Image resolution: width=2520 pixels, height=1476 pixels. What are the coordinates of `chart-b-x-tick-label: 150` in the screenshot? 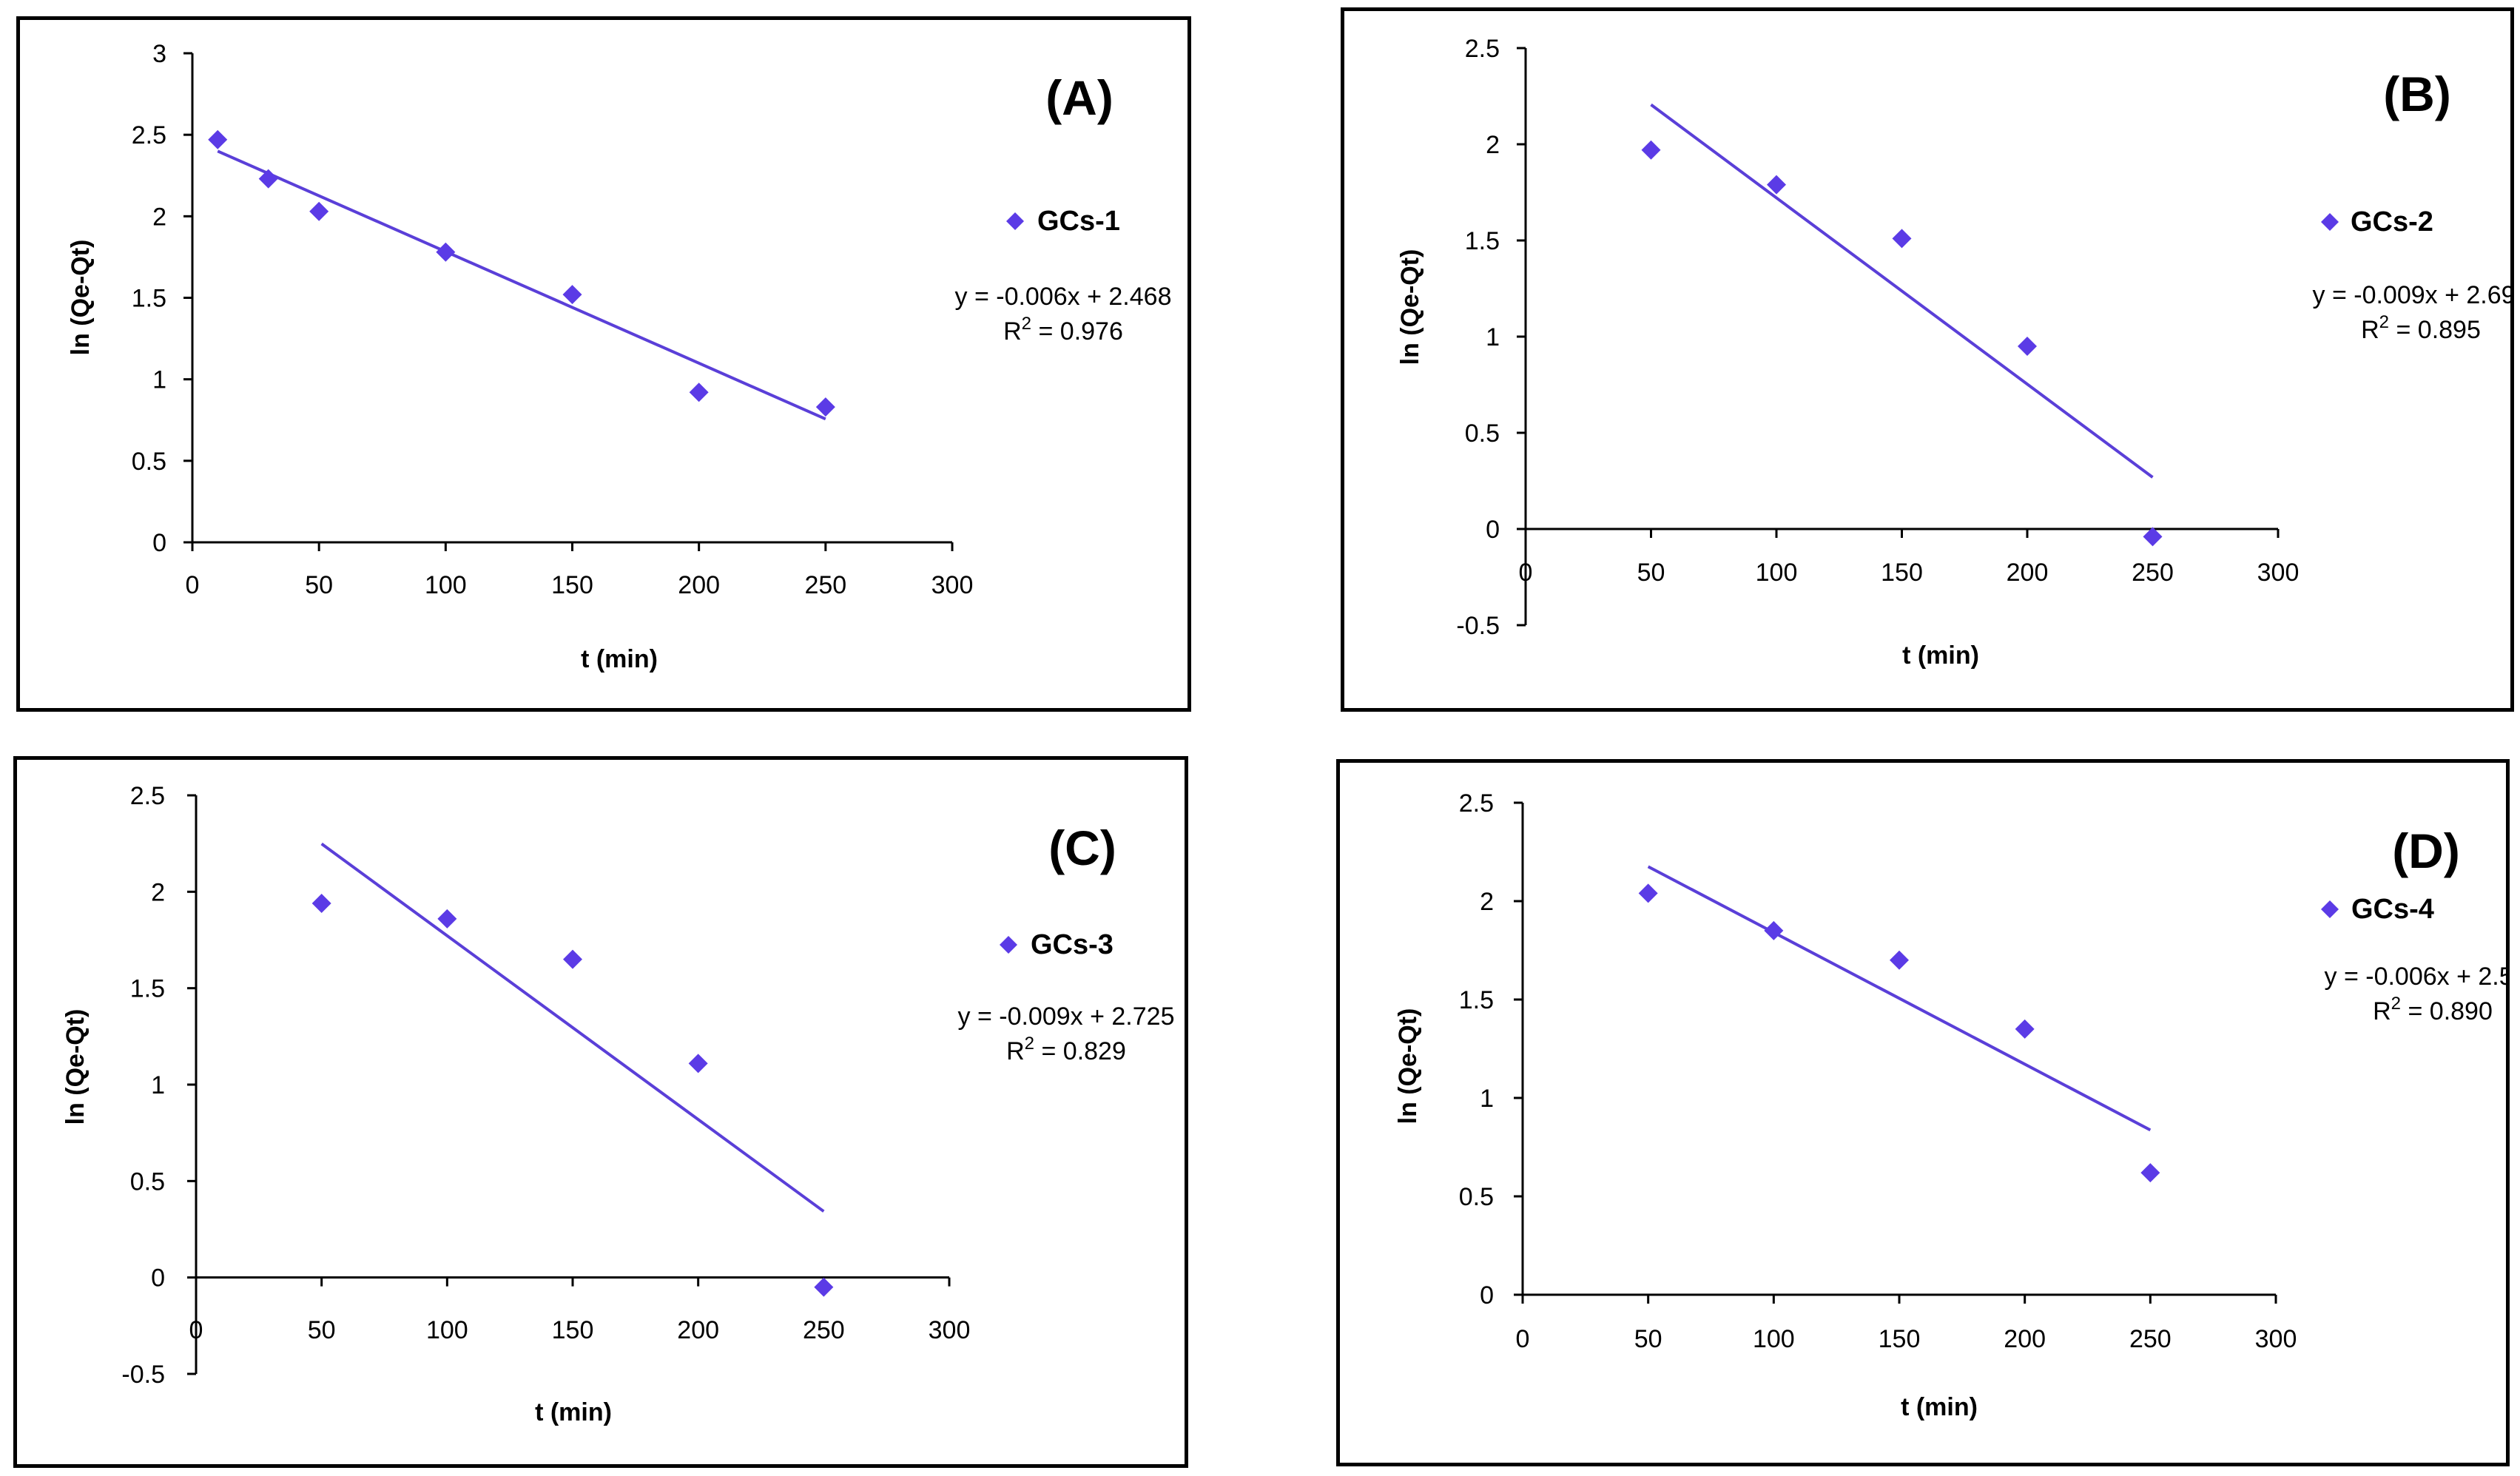 It's located at (1902, 573).